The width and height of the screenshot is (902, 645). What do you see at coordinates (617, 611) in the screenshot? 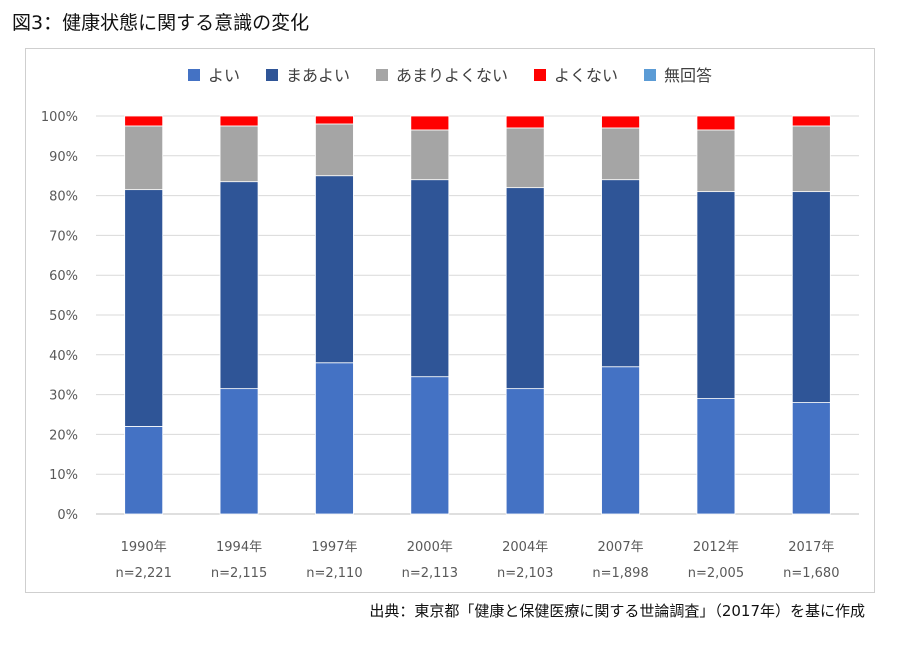
I see `source-note: 出典：東京都「健康と保健医療に関する世論調査」（2017年）を基に作成` at bounding box center [617, 611].